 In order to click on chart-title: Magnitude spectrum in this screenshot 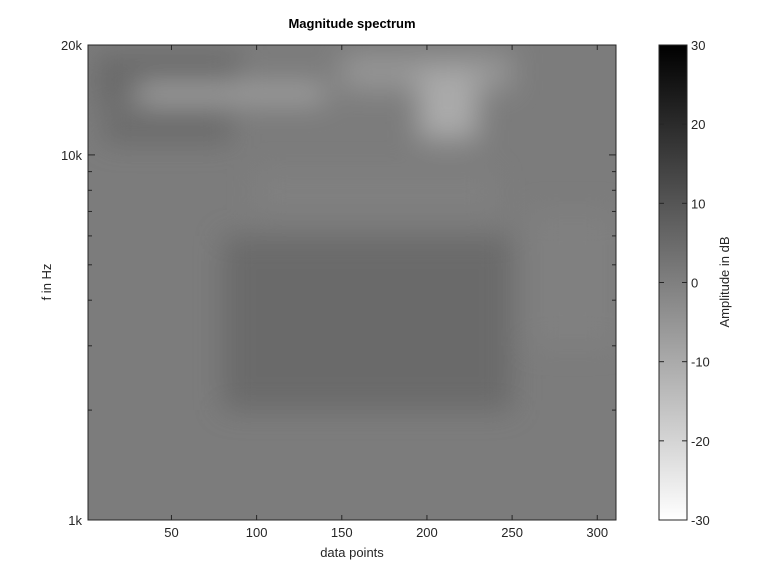, I will do `click(351, 23)`.